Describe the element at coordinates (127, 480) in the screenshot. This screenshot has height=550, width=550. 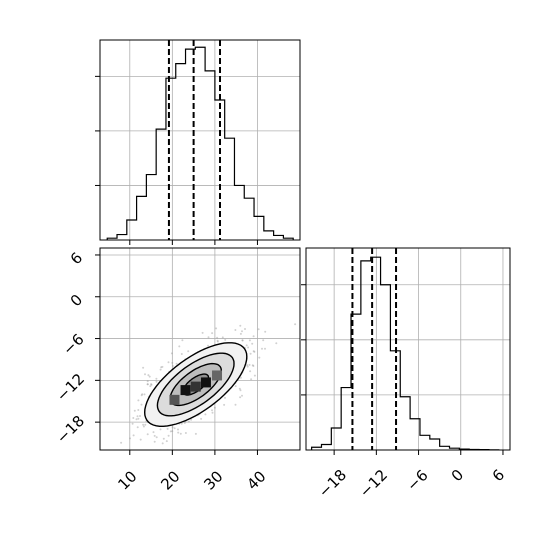
I see `joint-x-tick-label: 10` at that location.